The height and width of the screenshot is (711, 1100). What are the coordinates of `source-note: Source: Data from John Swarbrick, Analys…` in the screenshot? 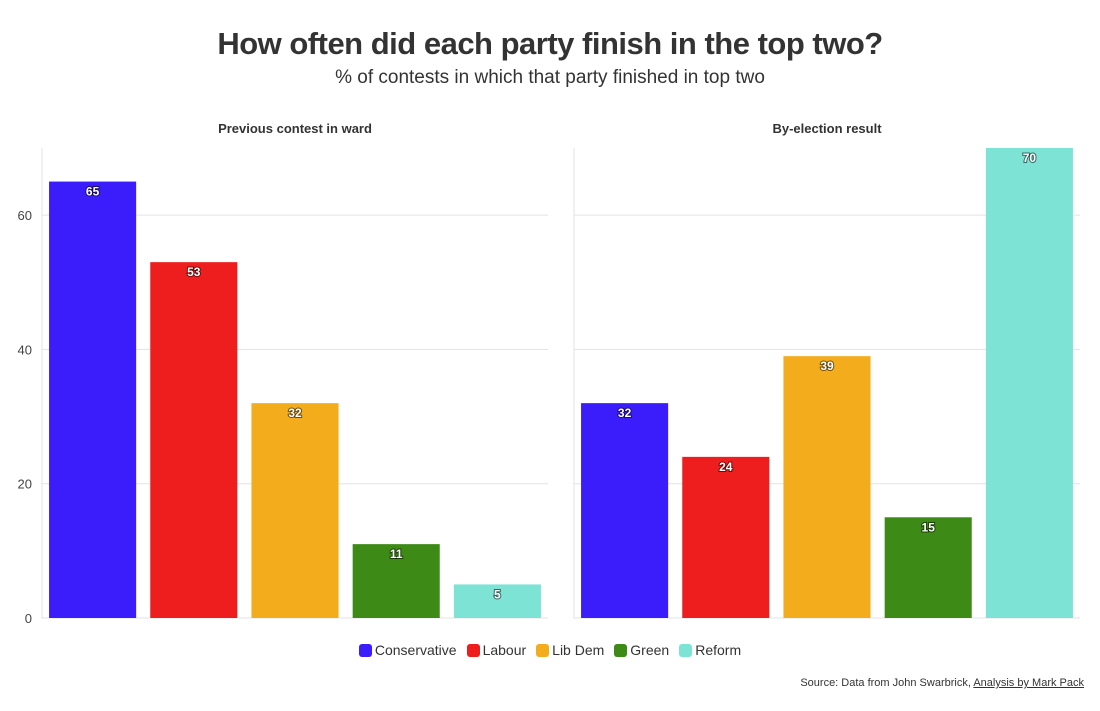 It's located at (942, 683).